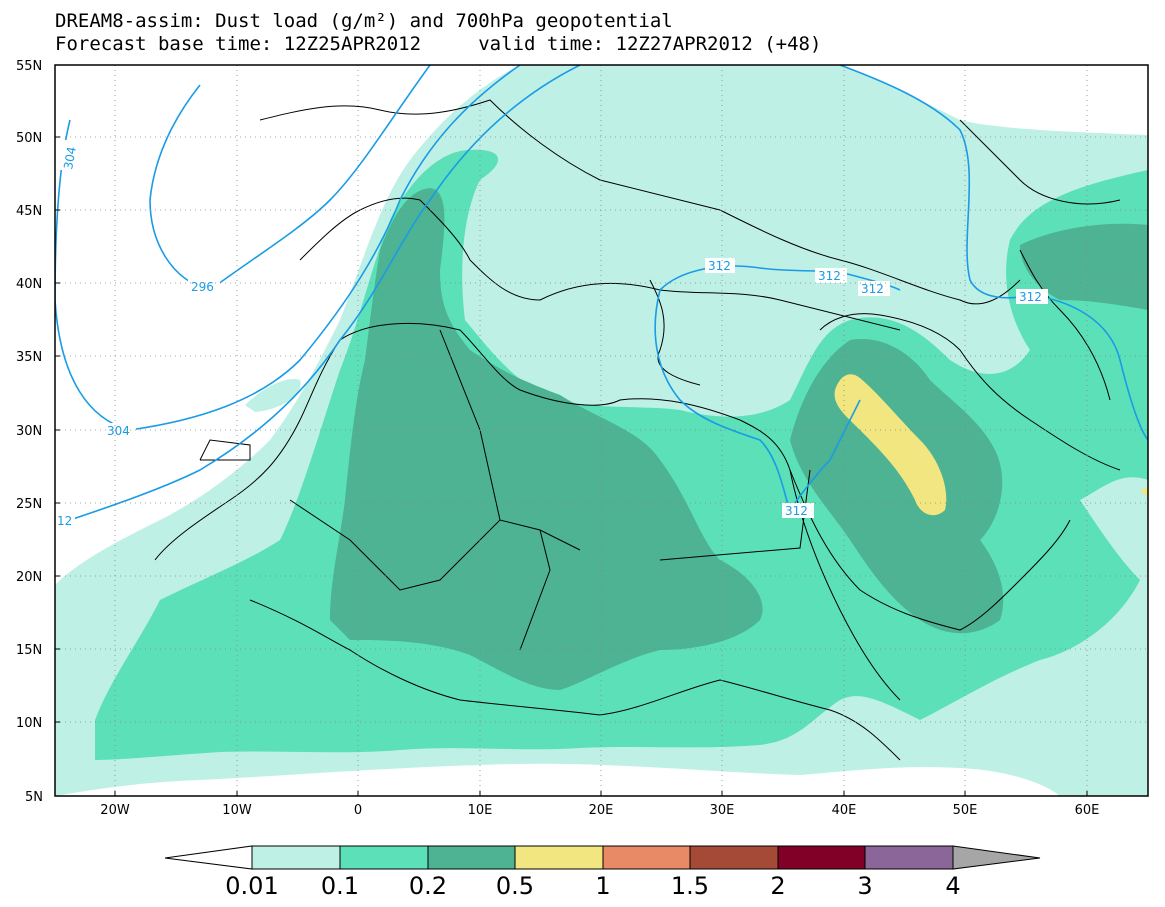 The width and height of the screenshot is (1165, 907). What do you see at coordinates (777, 886) in the screenshot?
I see `legend-label: 2` at bounding box center [777, 886].